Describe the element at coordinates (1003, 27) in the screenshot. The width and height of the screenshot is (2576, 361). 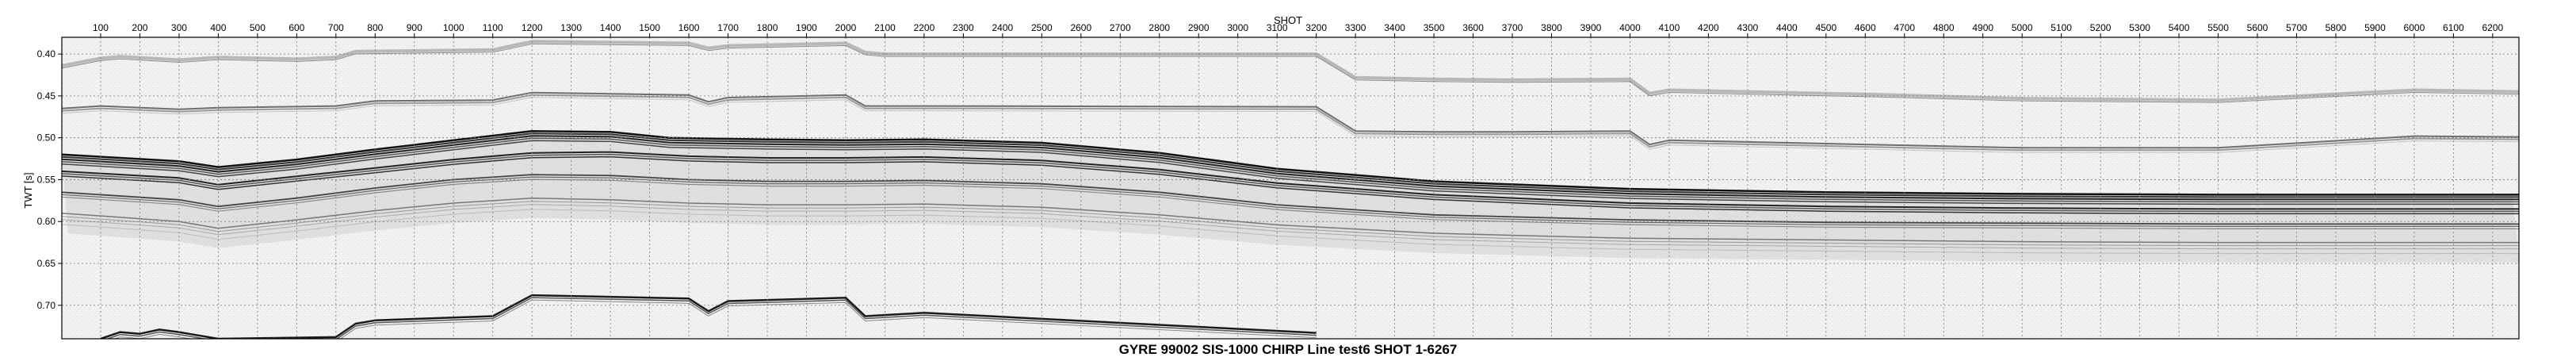
I see `x-tick-label: 2400` at that location.